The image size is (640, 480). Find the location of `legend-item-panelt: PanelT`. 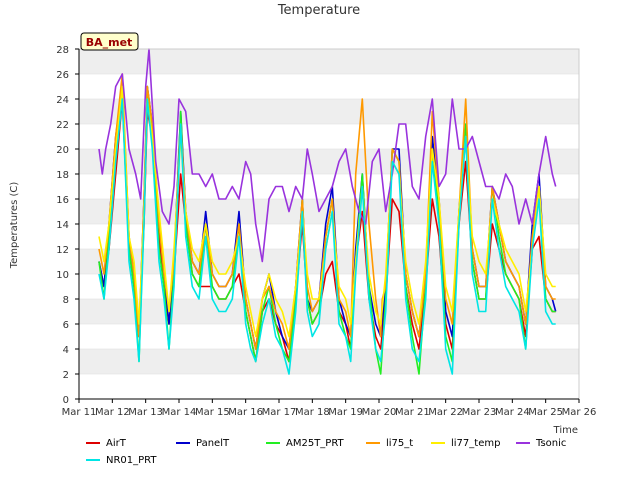

legend-item-panelt: PanelT is located at coordinates (202, 444).